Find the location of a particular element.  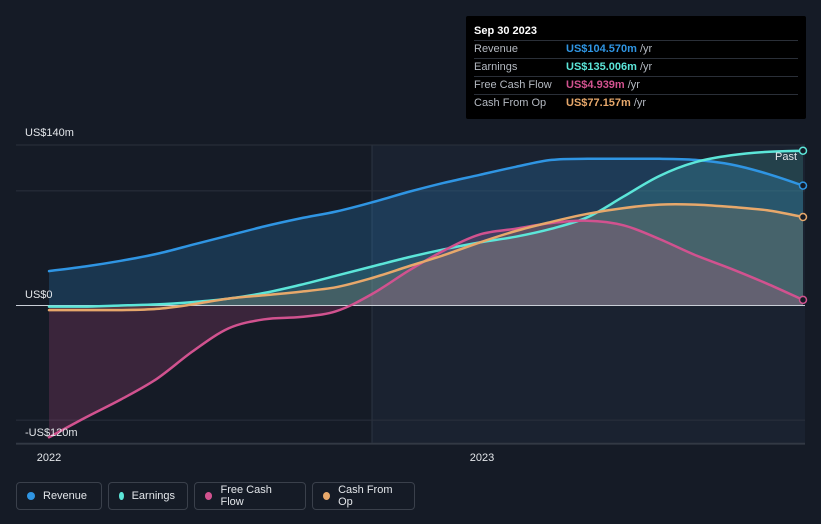

tooltip-label: Cash From Op is located at coordinates (510, 103).